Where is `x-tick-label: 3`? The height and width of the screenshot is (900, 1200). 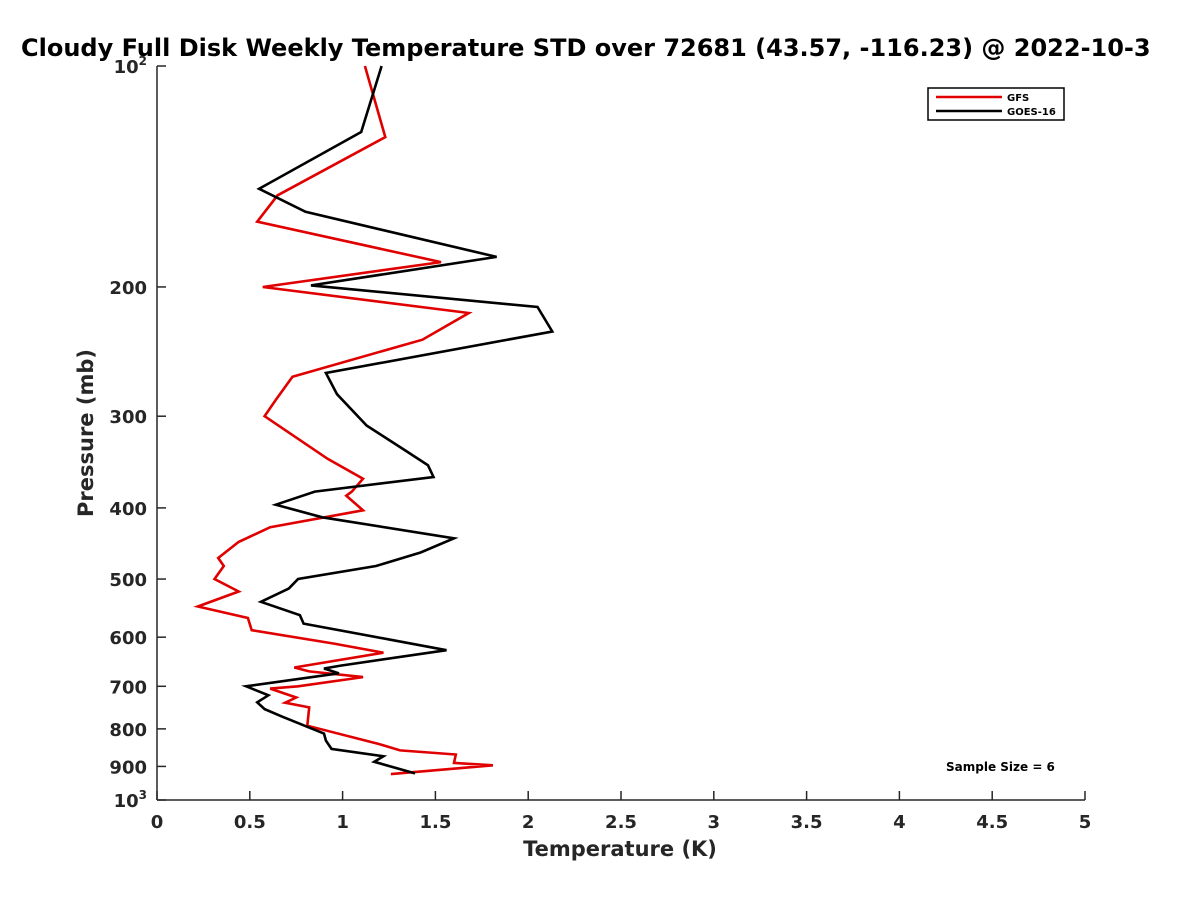 x-tick-label: 3 is located at coordinates (714, 822).